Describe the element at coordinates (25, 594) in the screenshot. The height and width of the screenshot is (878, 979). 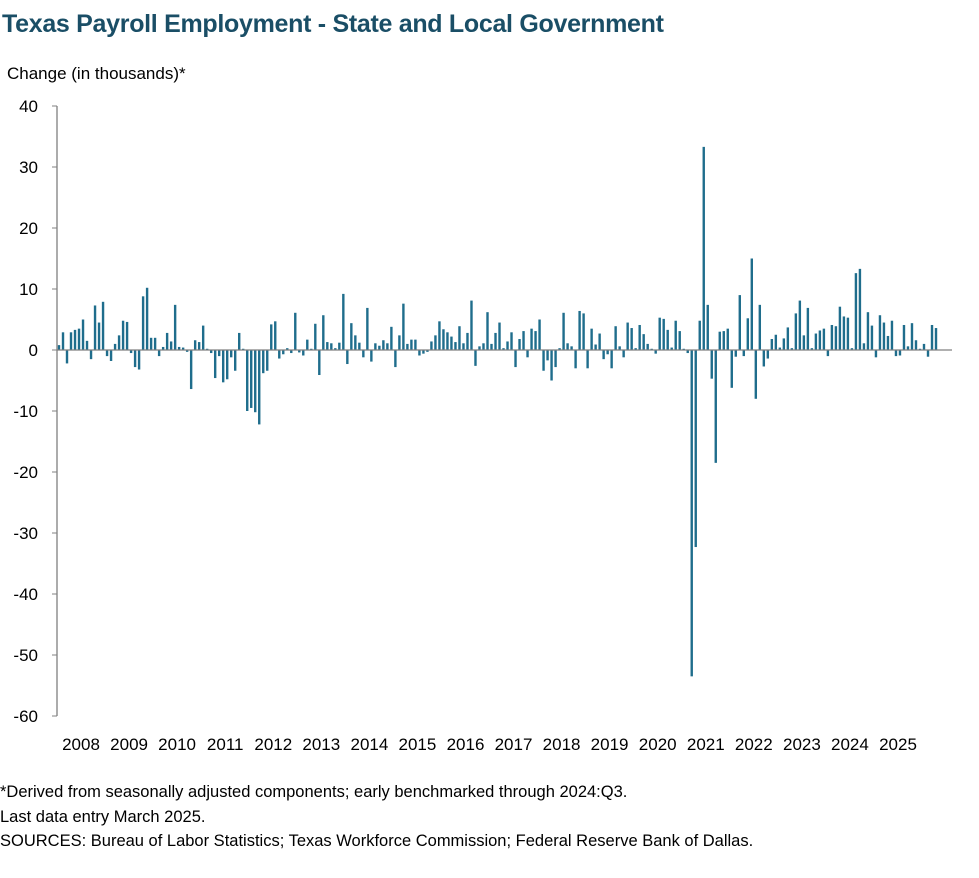
I see `y-tick-label: -40` at that location.